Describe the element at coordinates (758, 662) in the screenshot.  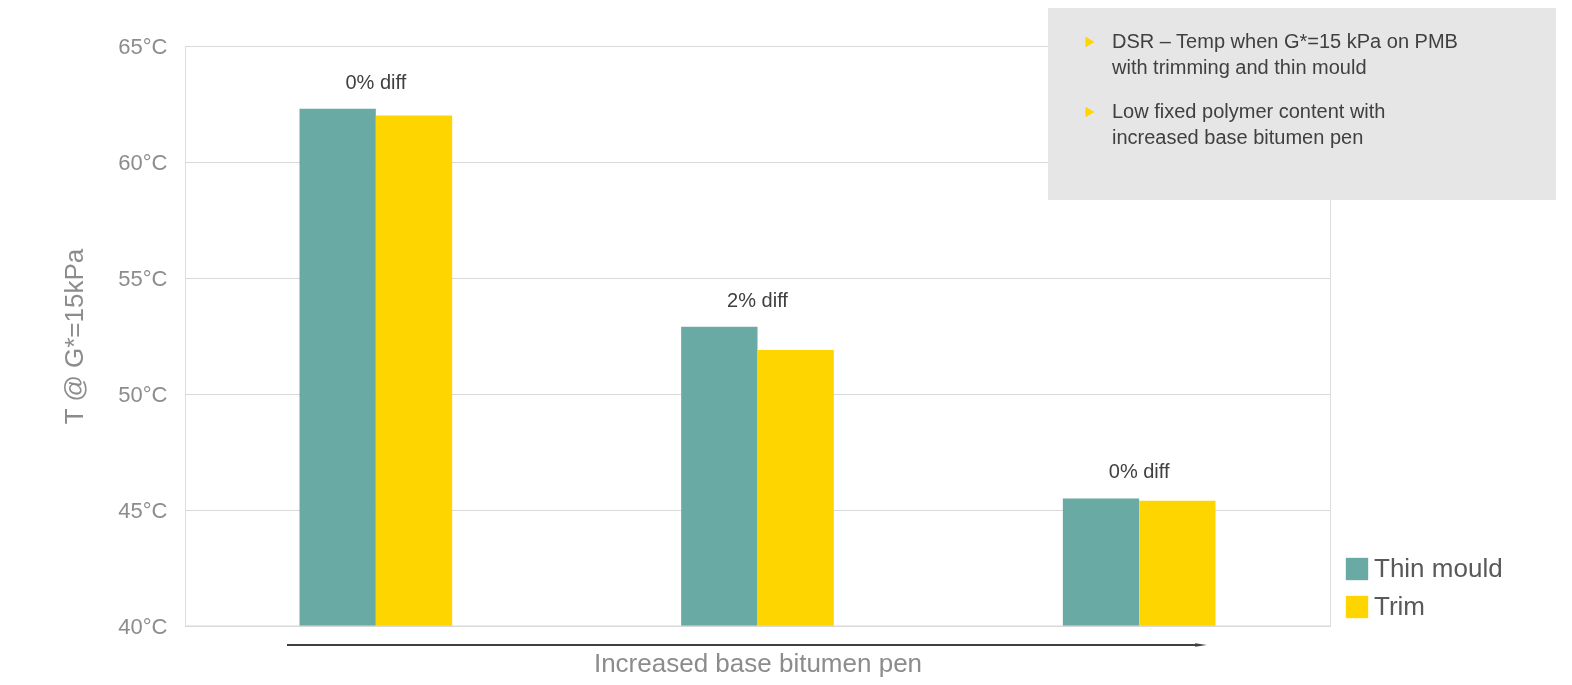
I see `x-axis-title: Increased base bitumen pen` at that location.